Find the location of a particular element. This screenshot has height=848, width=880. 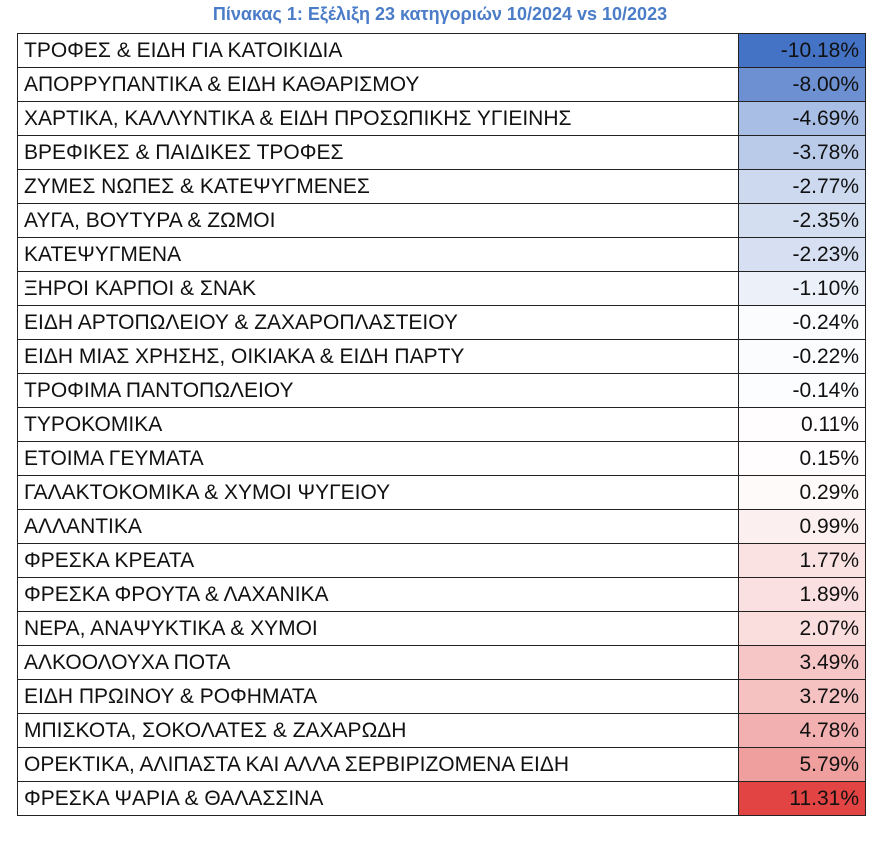

category-cell: ΦΡΕΣΚΑ ΚΡΕΑΤΑ is located at coordinates (378, 560).